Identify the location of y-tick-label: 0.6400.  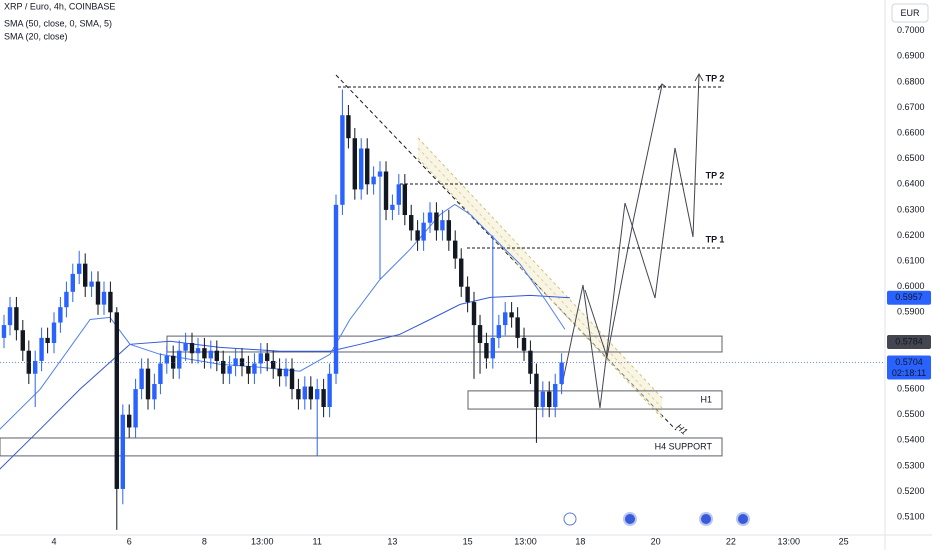
(911, 184).